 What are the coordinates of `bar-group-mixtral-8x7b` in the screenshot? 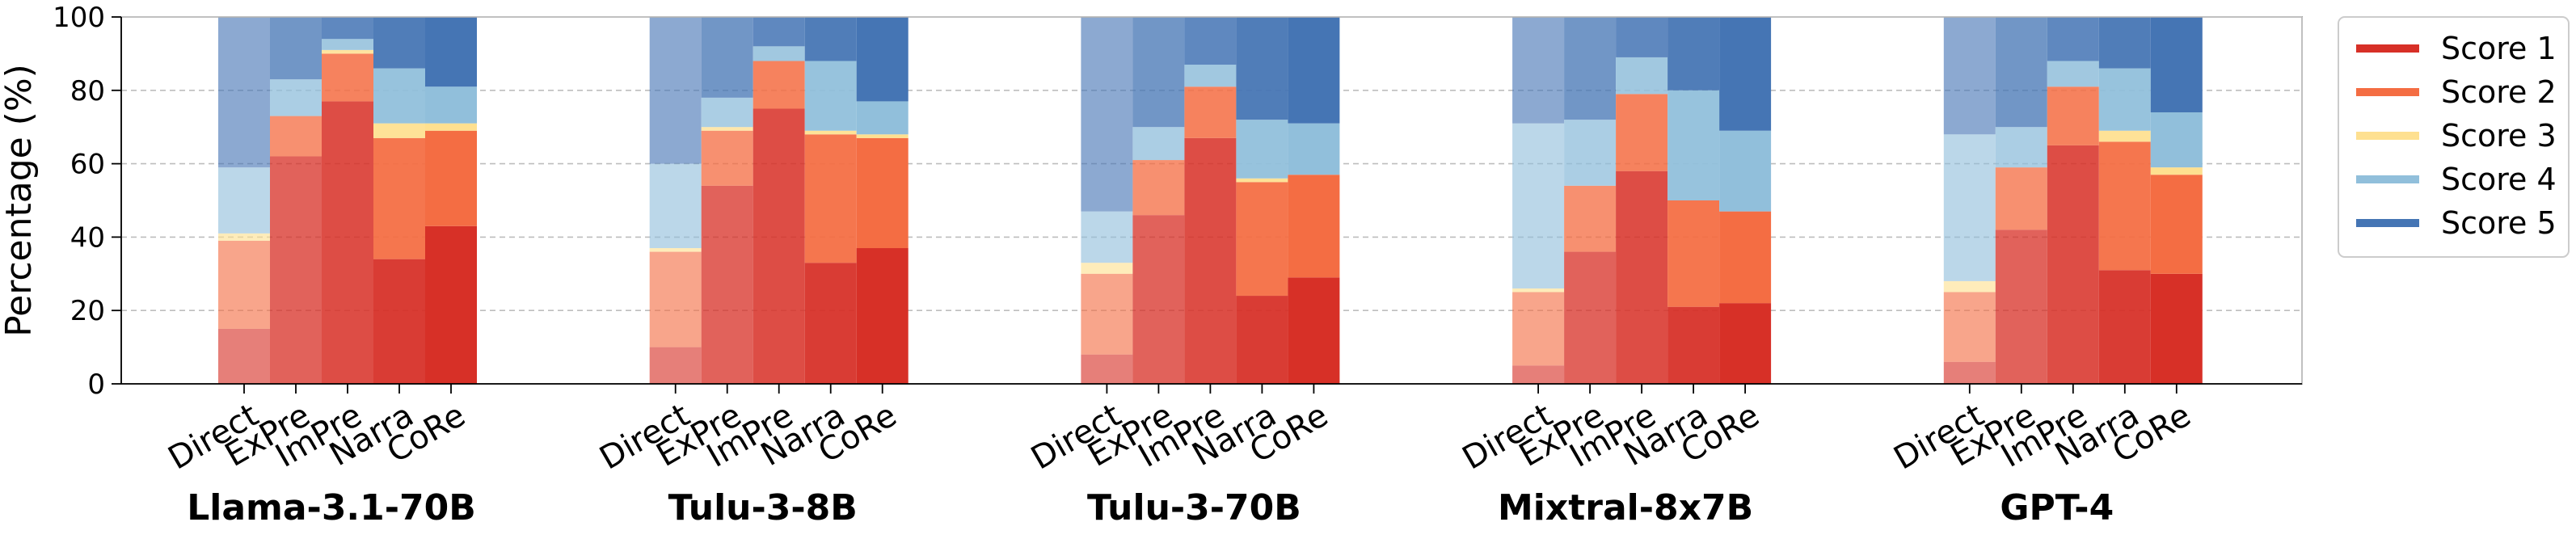 It's located at (1642, 200).